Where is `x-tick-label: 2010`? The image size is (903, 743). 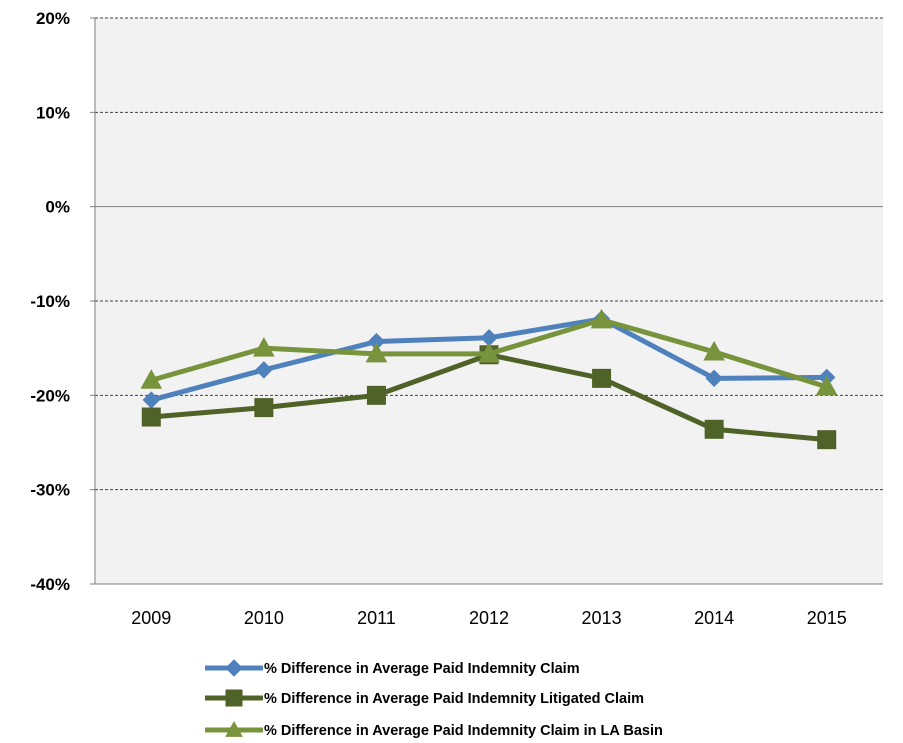 x-tick-label: 2010 is located at coordinates (264, 618).